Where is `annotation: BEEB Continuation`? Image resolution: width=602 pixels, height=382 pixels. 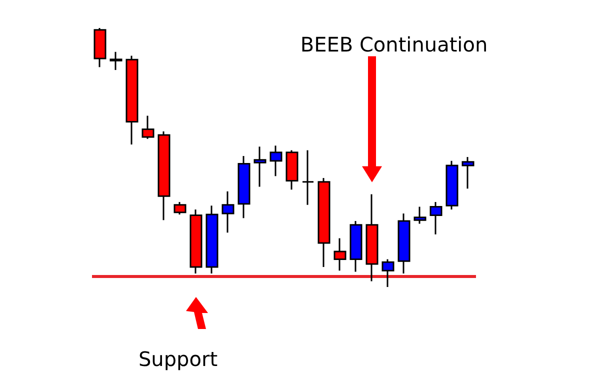
annotation: BEEB Continuation is located at coordinates (394, 44).